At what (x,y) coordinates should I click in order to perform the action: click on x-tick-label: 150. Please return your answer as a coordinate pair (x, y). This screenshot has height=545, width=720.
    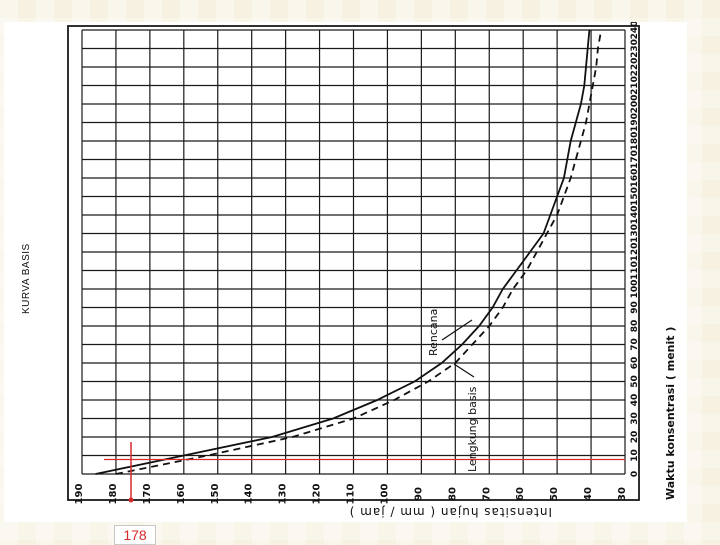
    Looking at the image, I should click on (635, 196).